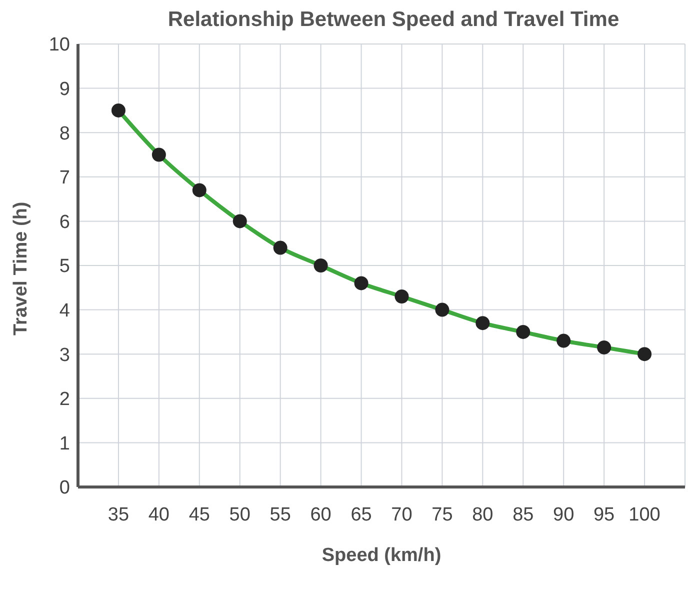 The image size is (697, 603). What do you see at coordinates (563, 515) in the screenshot?
I see `x-tick-label: 90` at bounding box center [563, 515].